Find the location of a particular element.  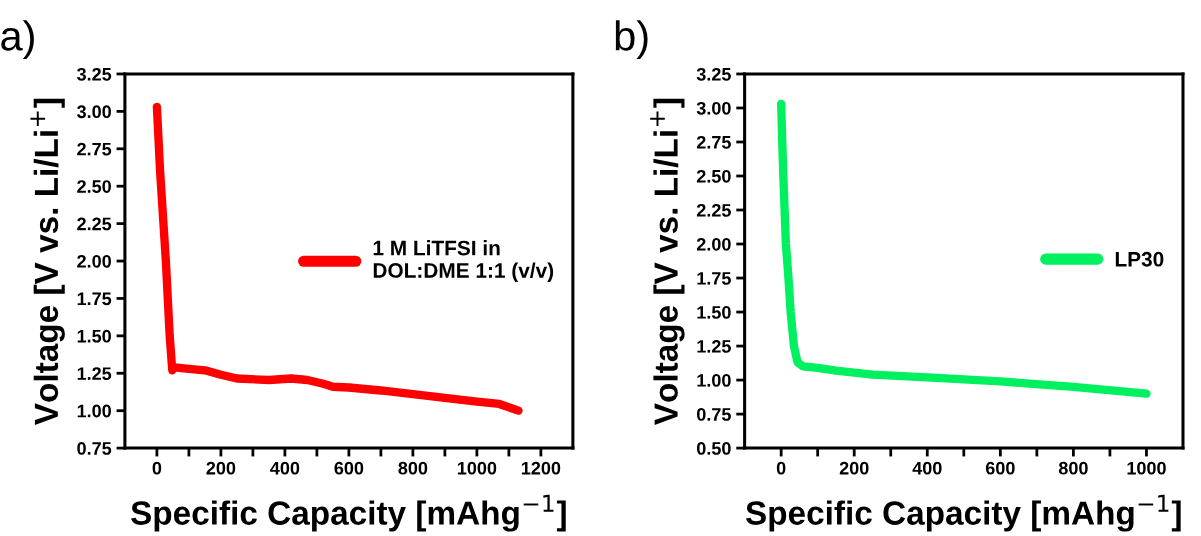

chart-title: b) is located at coordinates (631, 39).